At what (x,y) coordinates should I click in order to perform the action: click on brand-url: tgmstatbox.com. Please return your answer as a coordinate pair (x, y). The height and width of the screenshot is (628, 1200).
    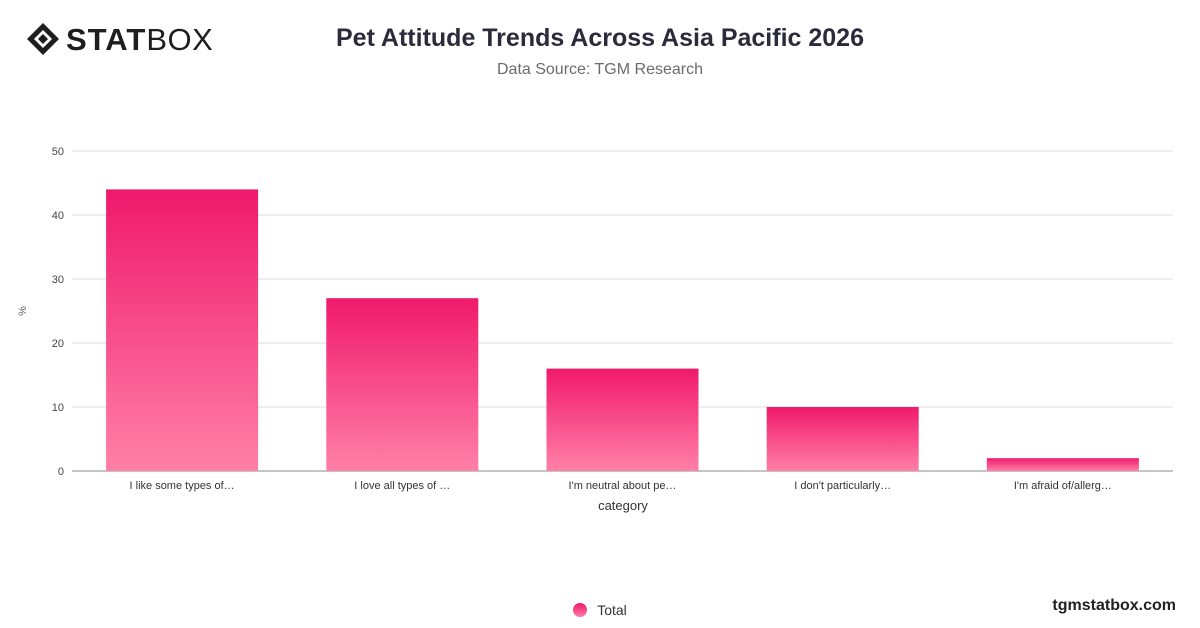
    Looking at the image, I should click on (1114, 605).